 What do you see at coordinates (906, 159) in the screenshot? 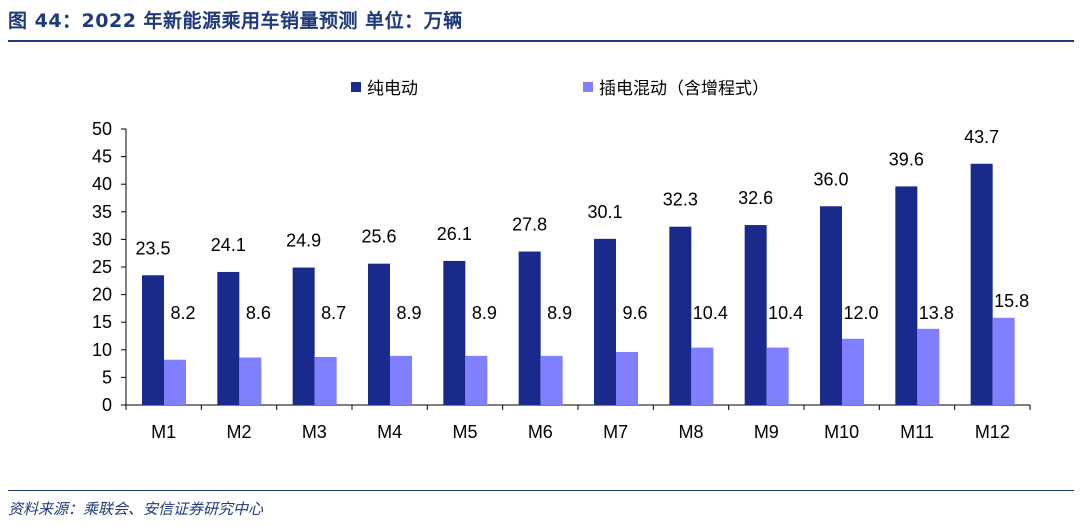
I see `data-label-bev: 39.6` at bounding box center [906, 159].